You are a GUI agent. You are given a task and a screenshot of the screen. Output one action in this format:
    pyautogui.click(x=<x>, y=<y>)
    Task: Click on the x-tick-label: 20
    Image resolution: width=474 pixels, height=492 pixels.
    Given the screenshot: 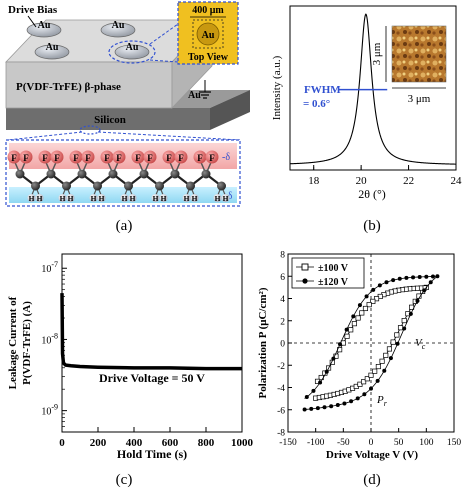 What is the action you would take?
    pyautogui.click(x=362, y=181)
    